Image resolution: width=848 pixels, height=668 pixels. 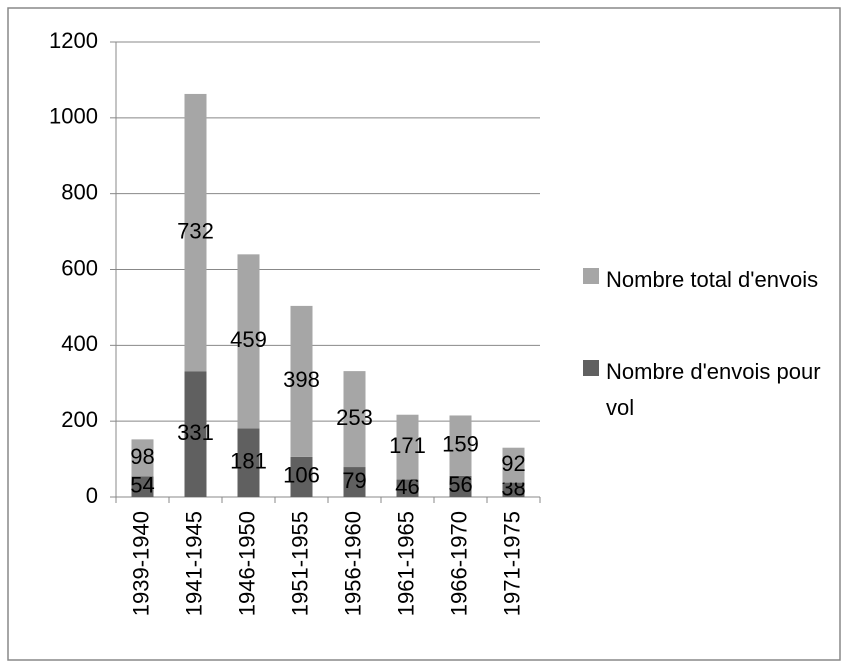 What do you see at coordinates (79, 343) in the screenshot?
I see `y-tick-label: 400` at bounding box center [79, 343].